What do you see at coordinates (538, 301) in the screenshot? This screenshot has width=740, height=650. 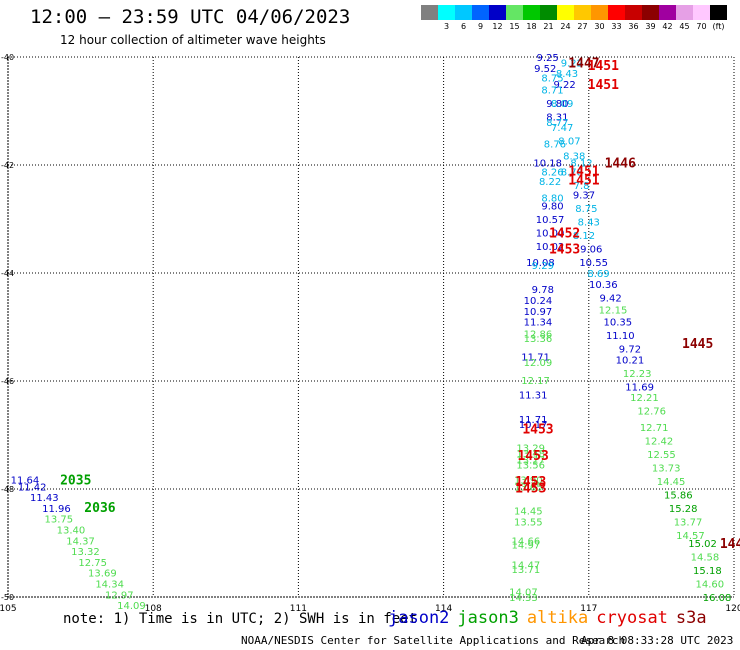 I see `wave-height-value: 10.24` at bounding box center [538, 301].